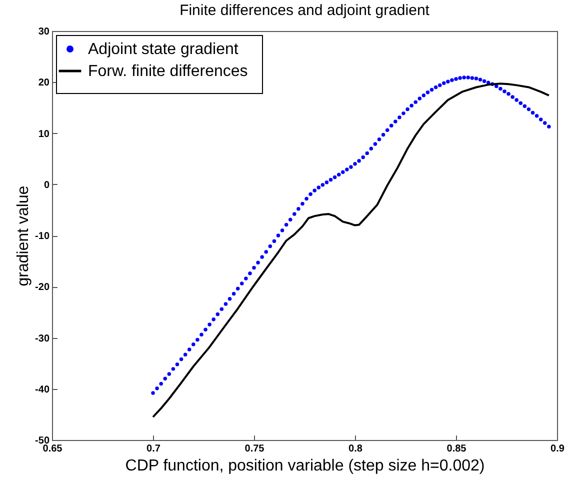 This screenshot has width=574, height=481. Describe the element at coordinates (42, 338) in the screenshot. I see `y-tick-label: -30` at that location.